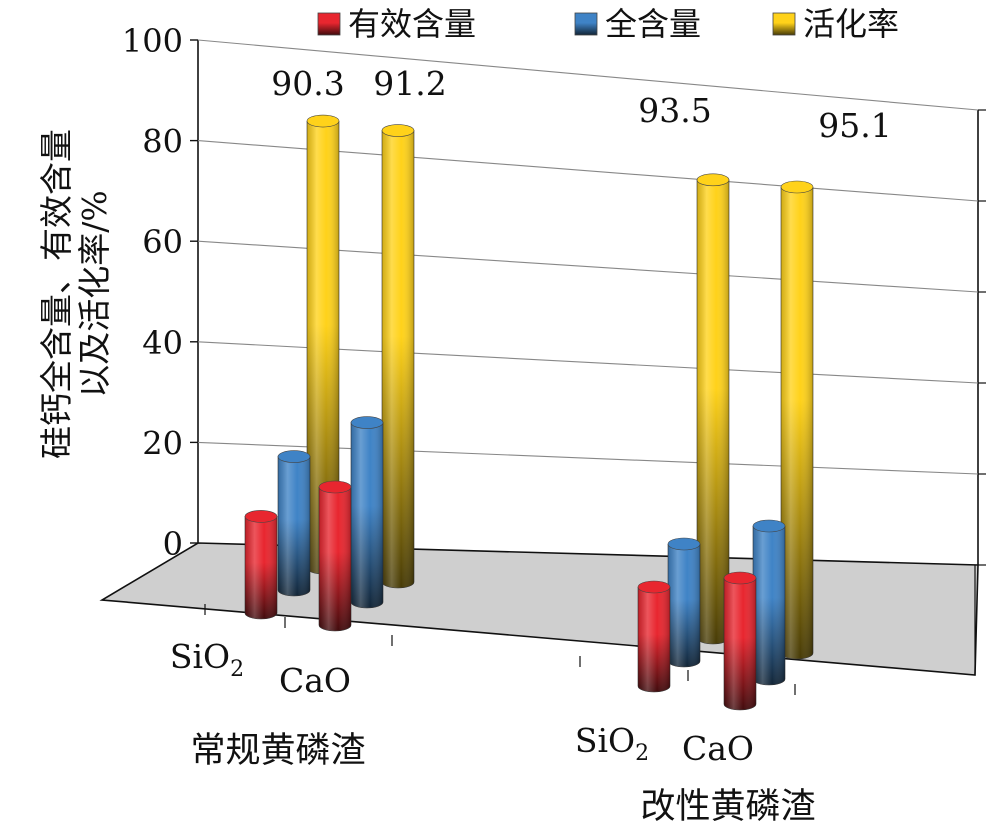  What do you see at coordinates (409, 83) in the screenshot?
I see `data-label: 91.2` at bounding box center [409, 83].